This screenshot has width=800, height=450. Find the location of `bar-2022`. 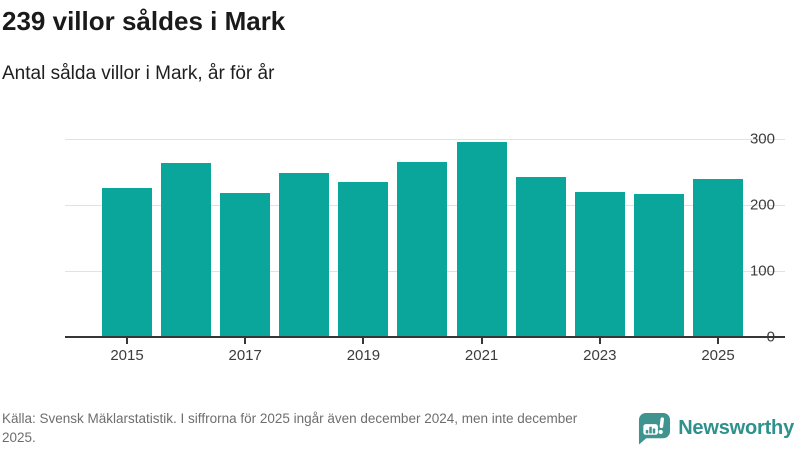

bar-2022 is located at coordinates (540, 256).